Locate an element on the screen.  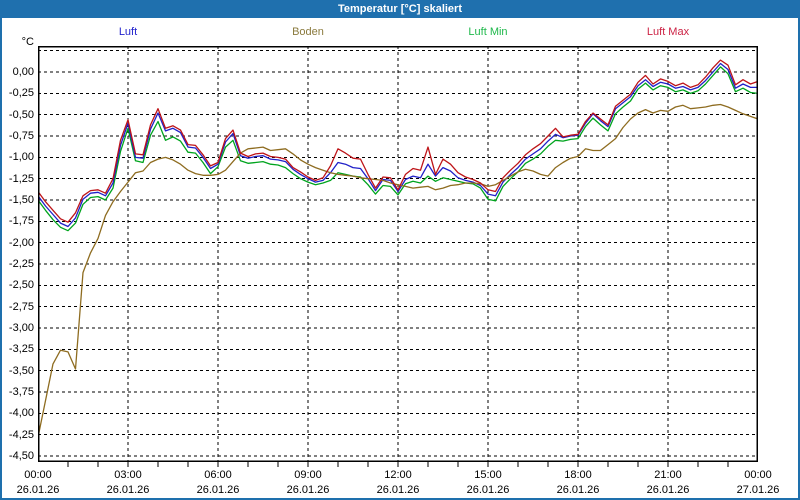
legend-item-boden: Boden is located at coordinates (308, 32).